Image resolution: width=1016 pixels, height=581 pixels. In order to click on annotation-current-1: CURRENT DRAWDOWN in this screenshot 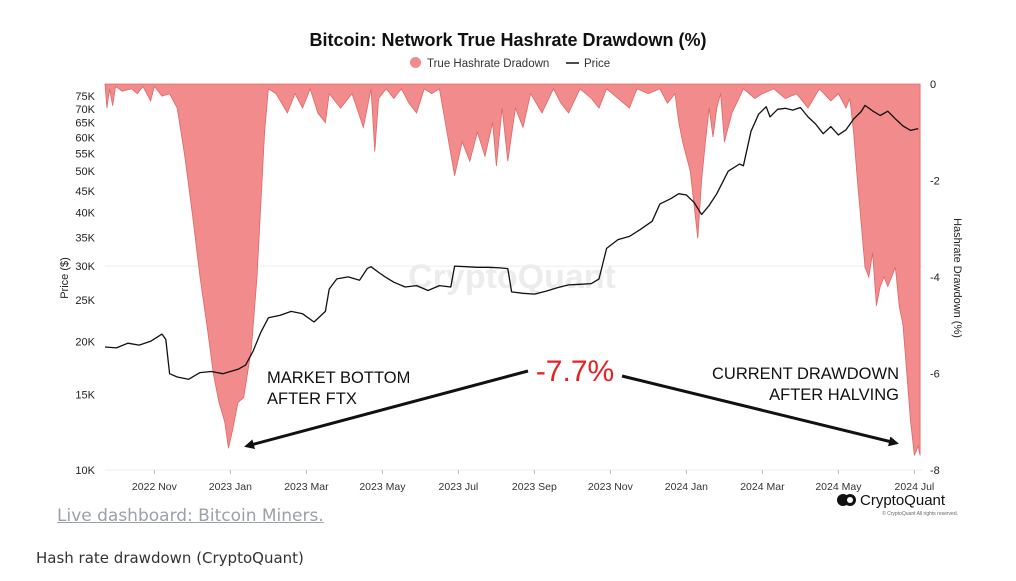, I will do `click(805, 374)`.